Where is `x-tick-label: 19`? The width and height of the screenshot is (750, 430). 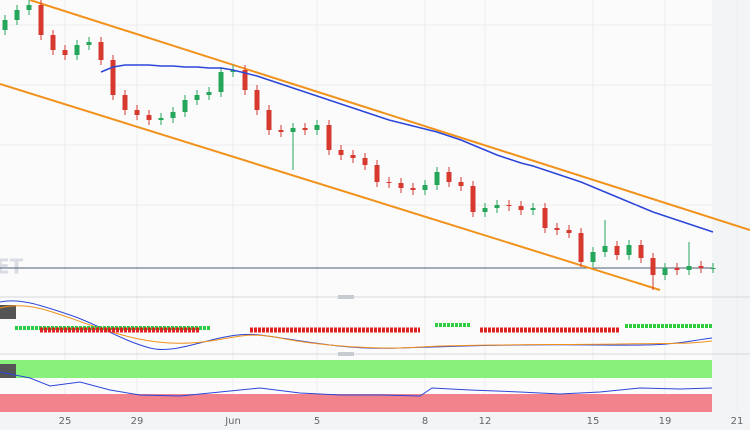
x-tick-label: 19 is located at coordinates (665, 421).